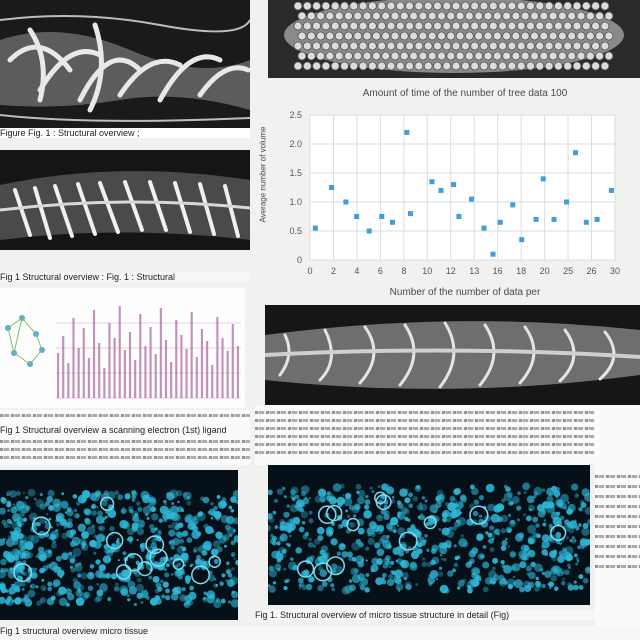 This screenshot has height=640, width=640. I want to click on x-tick-label: 16, so click(498, 271).